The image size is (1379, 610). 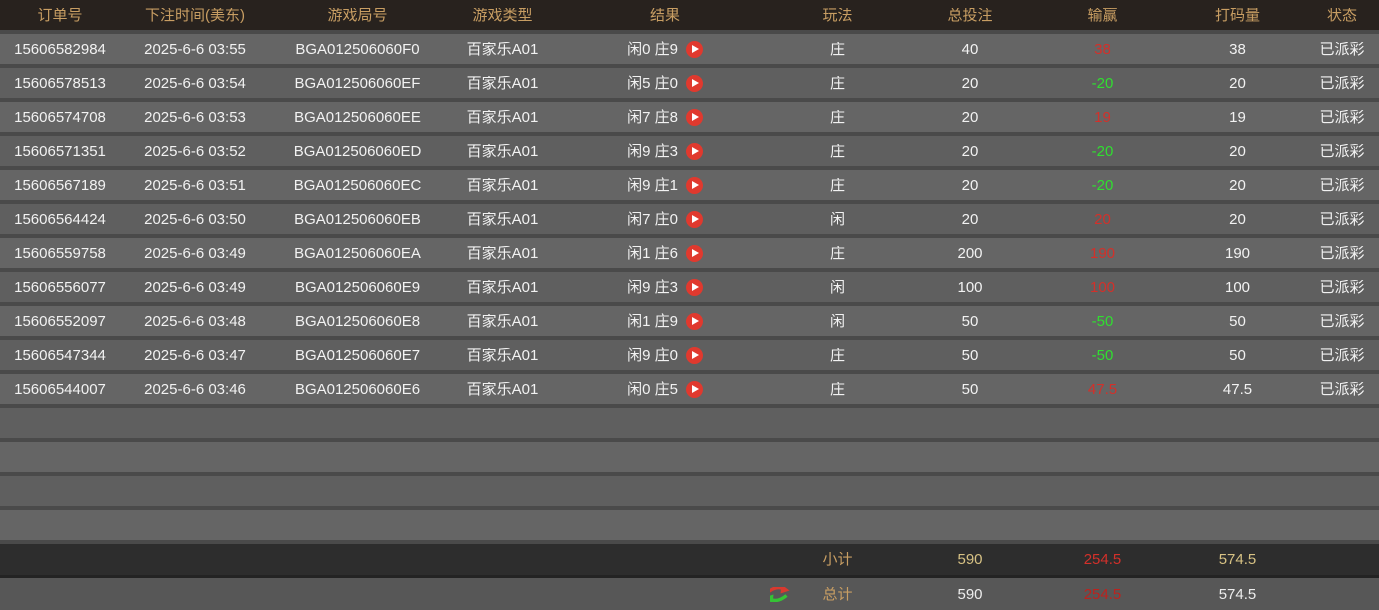 I want to click on cell-bet-time: 2025-6-6 03:55, so click(x=195, y=49).